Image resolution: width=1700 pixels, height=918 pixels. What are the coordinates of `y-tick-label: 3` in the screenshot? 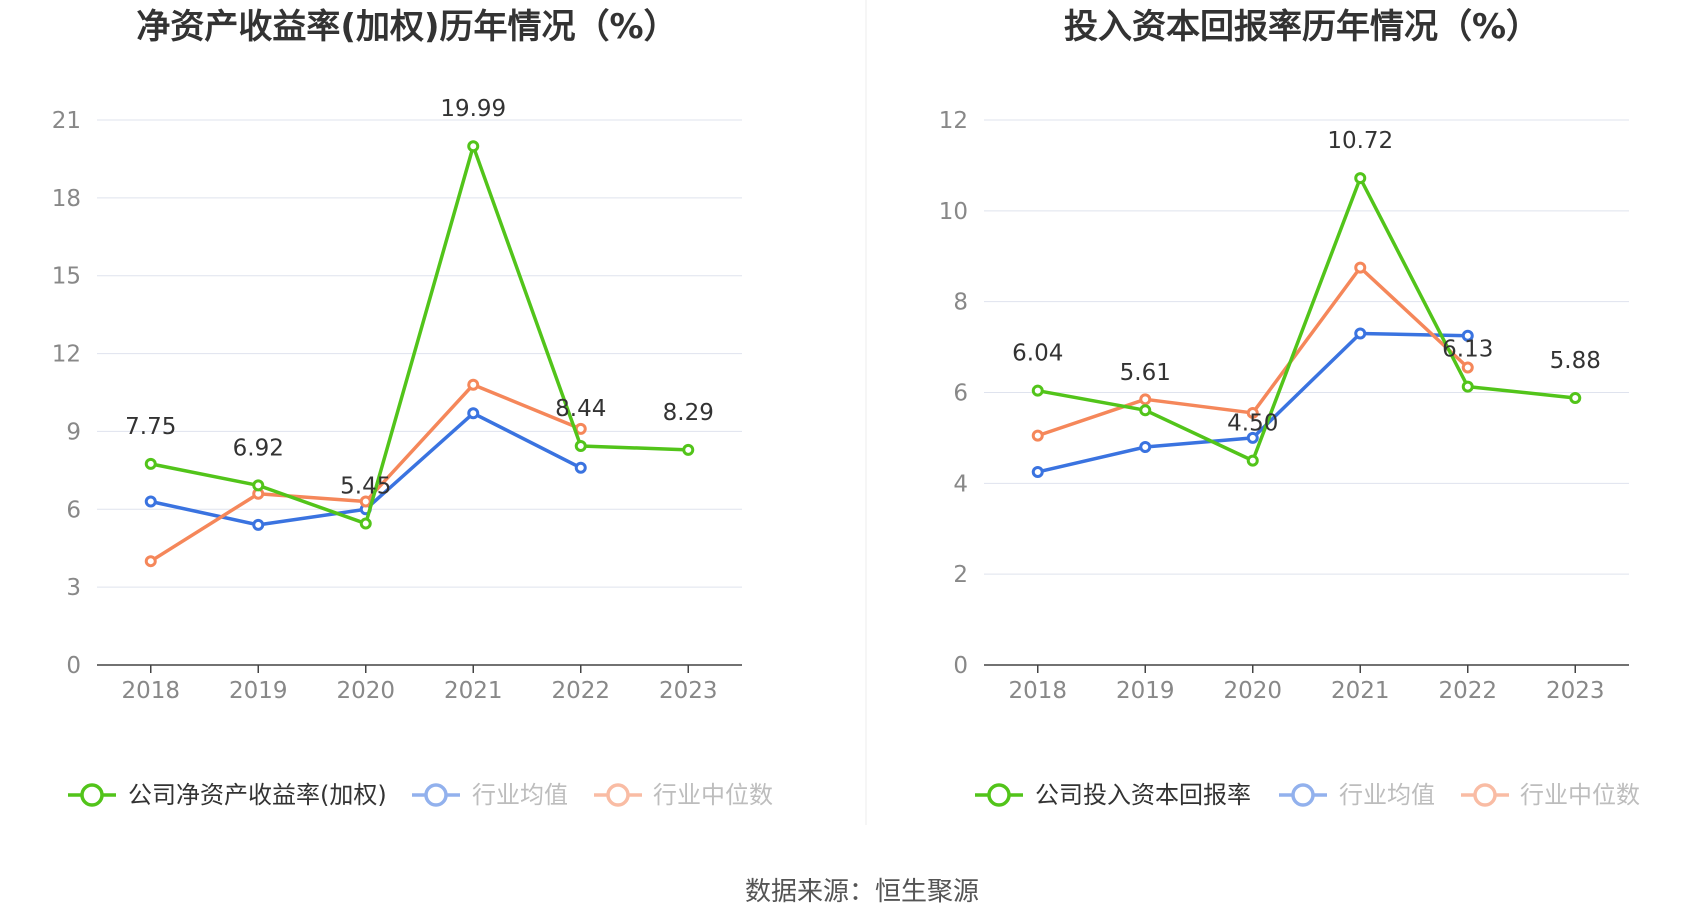 It's located at (73, 588).